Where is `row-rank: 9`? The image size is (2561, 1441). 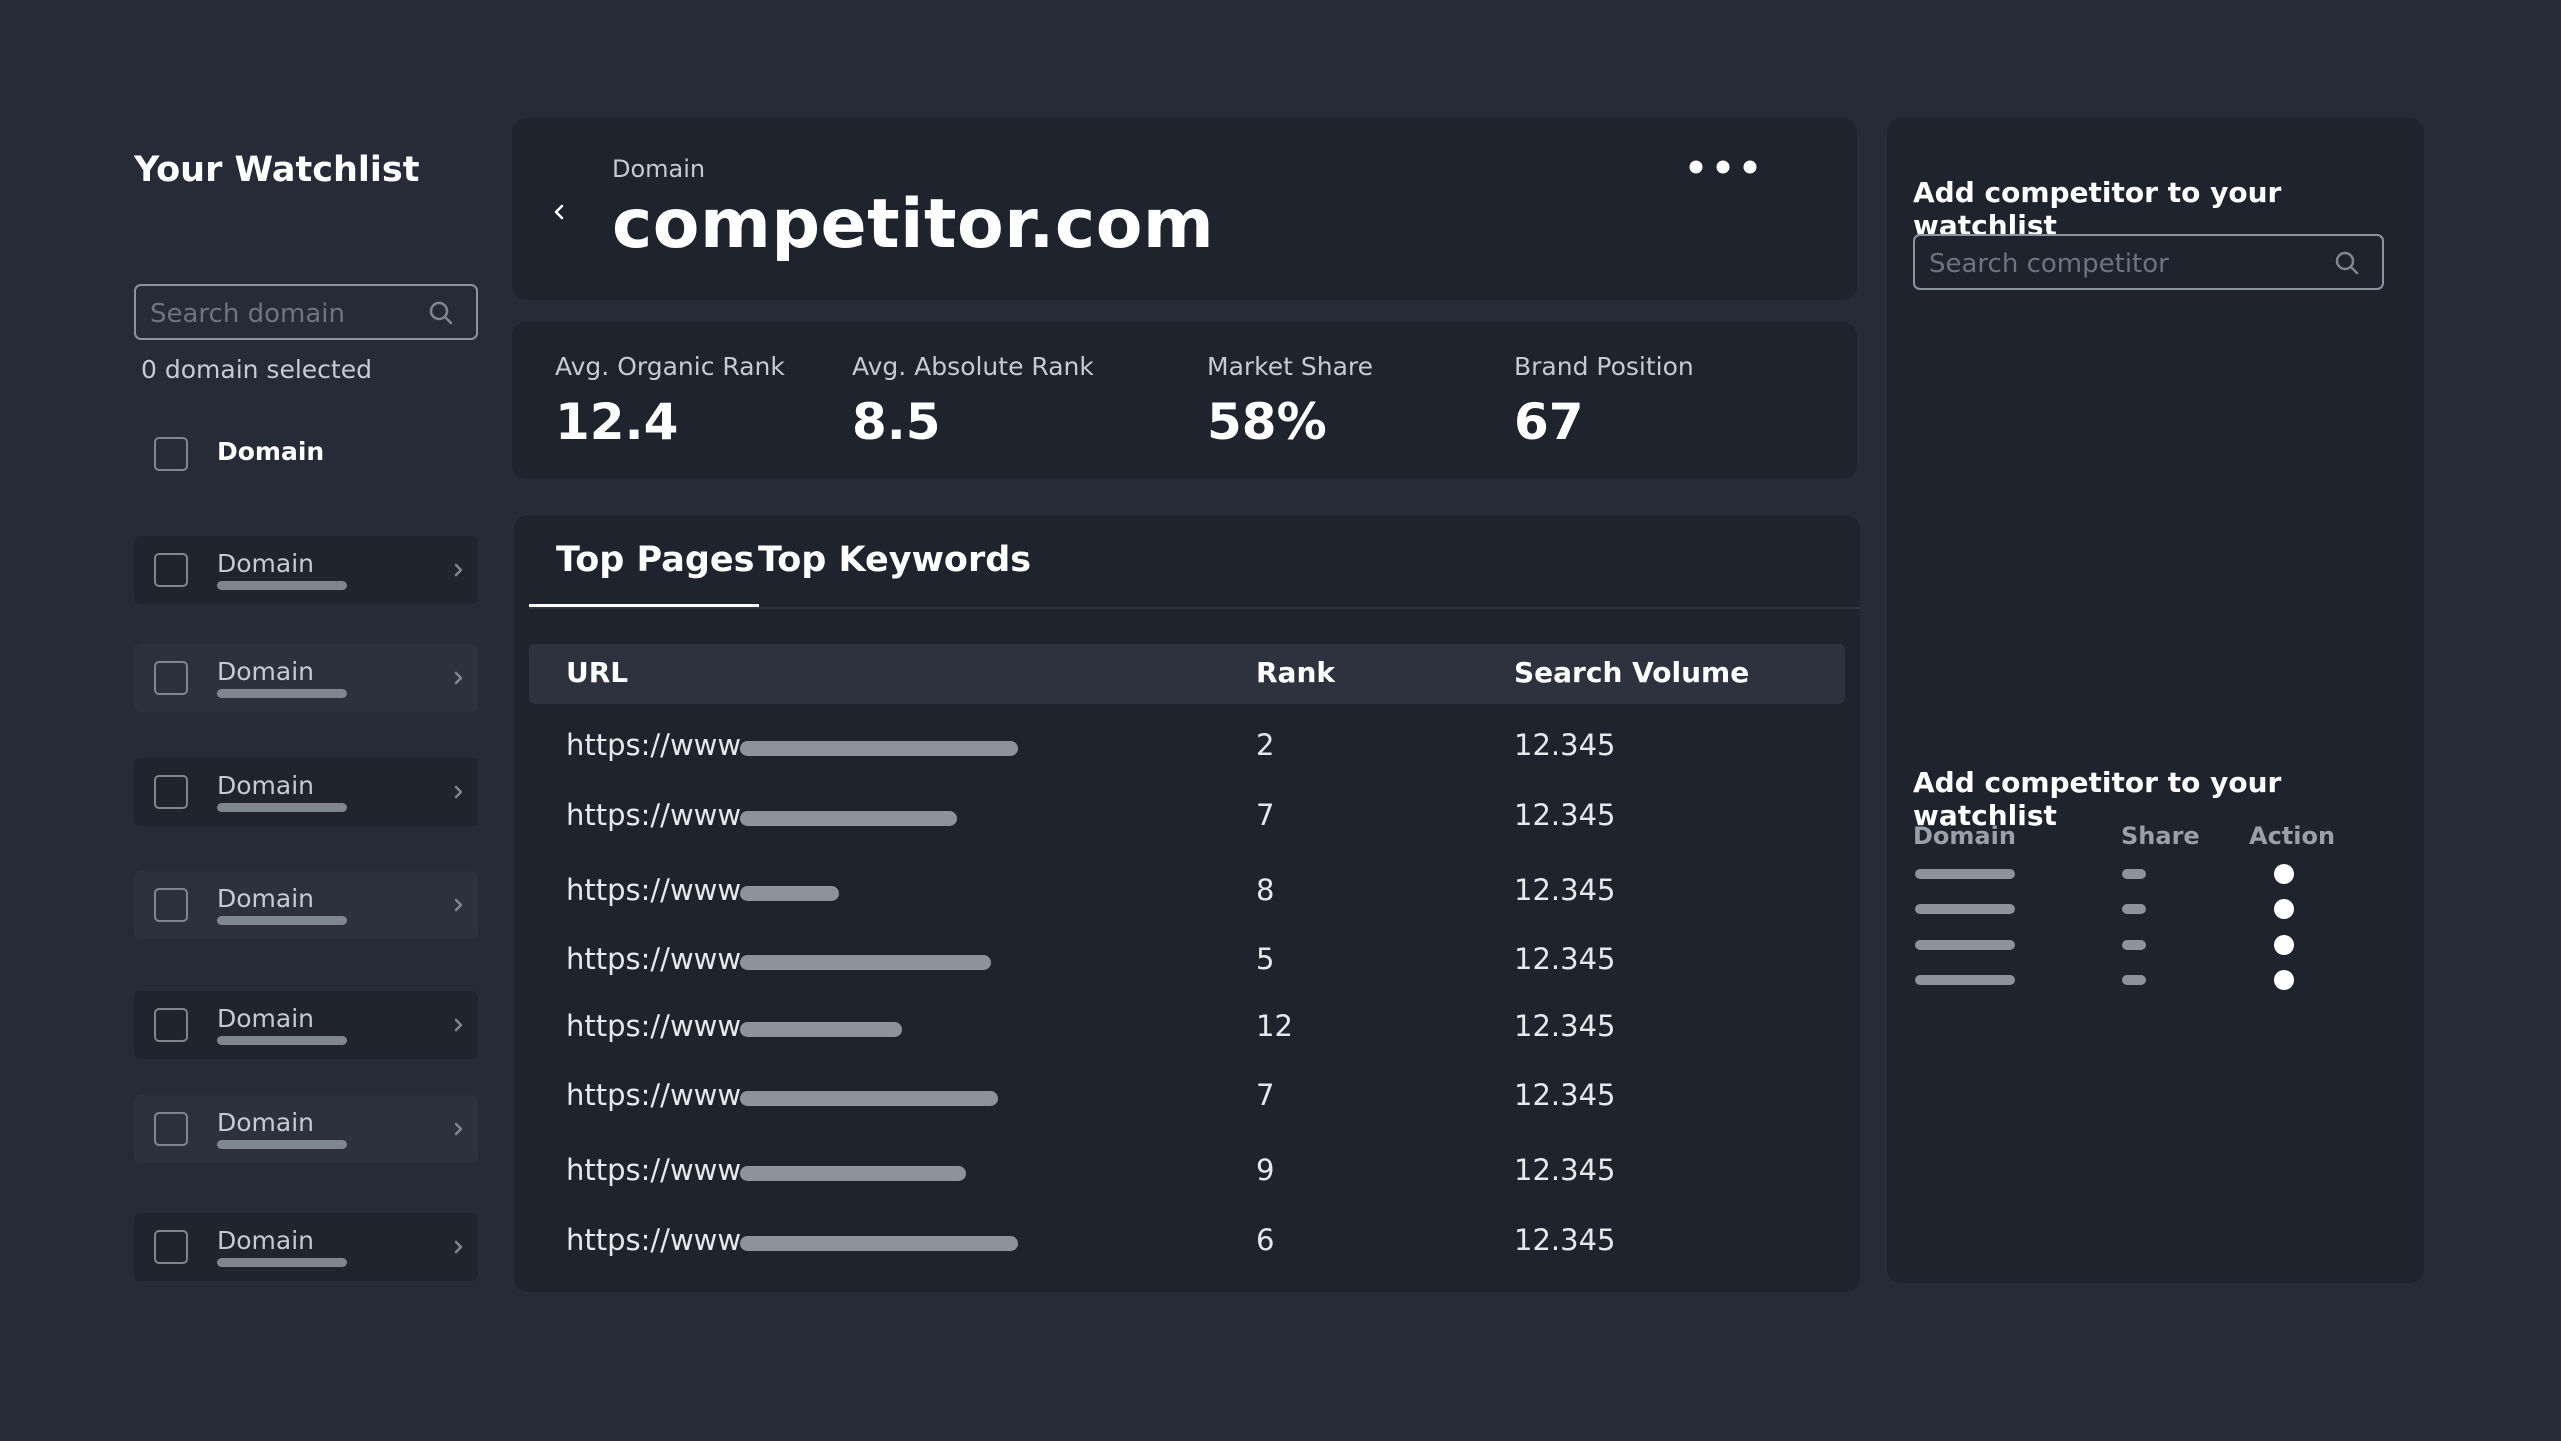 row-rank: 9 is located at coordinates (1265, 1170).